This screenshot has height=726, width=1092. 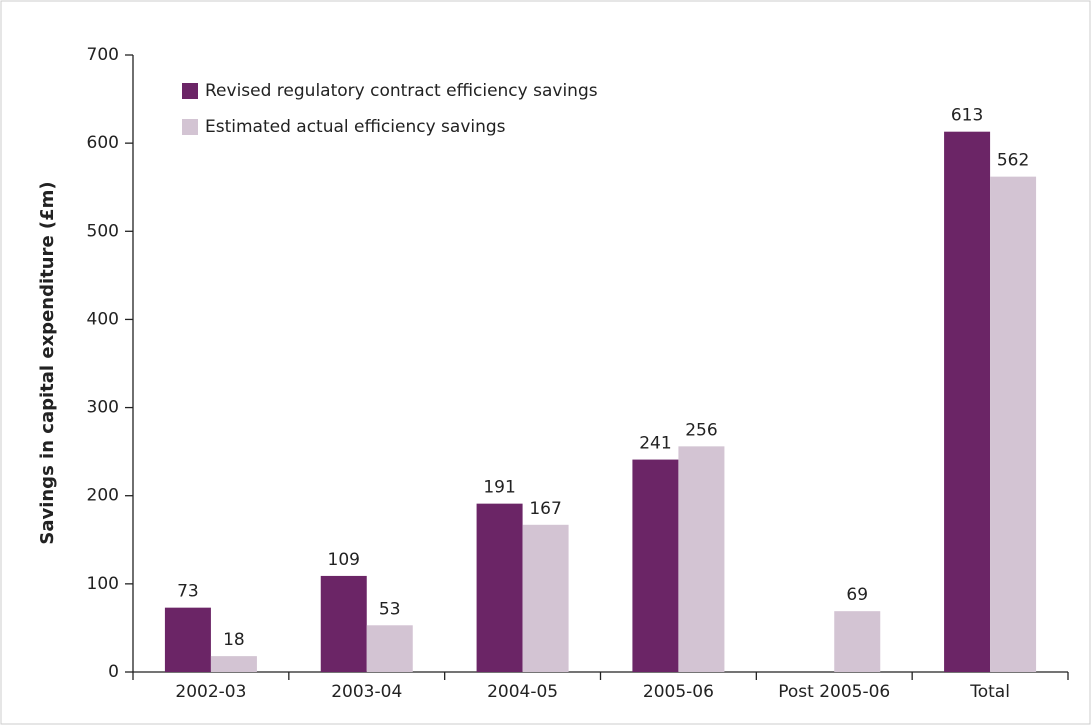 I want to click on y-tick-label: 0, so click(x=113, y=672).